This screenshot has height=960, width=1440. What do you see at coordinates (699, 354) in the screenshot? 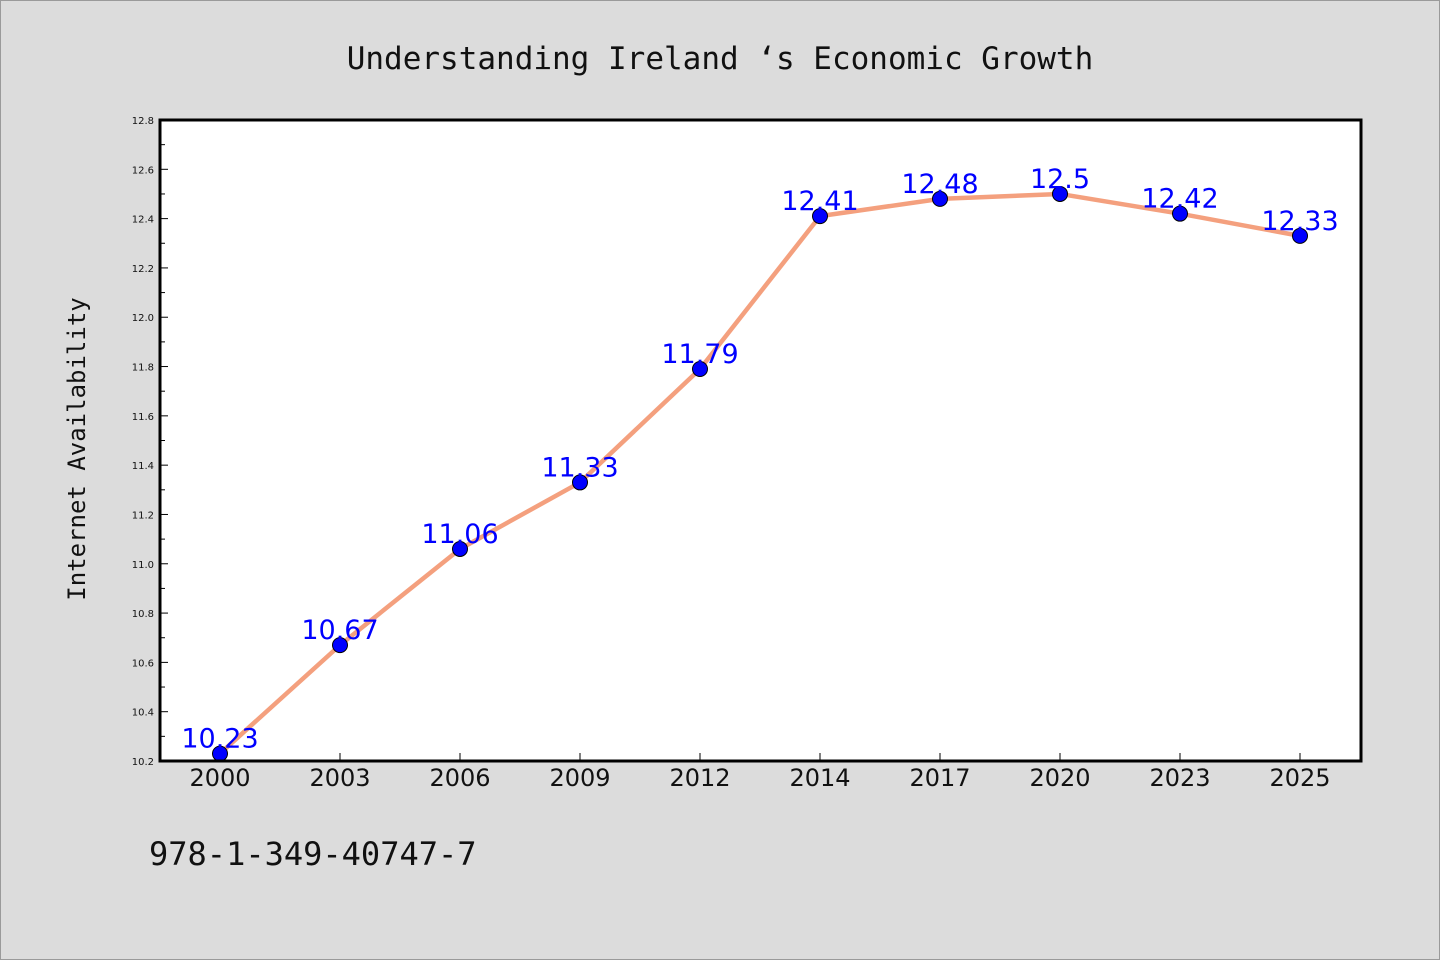
I see `data-point-label: 11.79` at bounding box center [699, 354].